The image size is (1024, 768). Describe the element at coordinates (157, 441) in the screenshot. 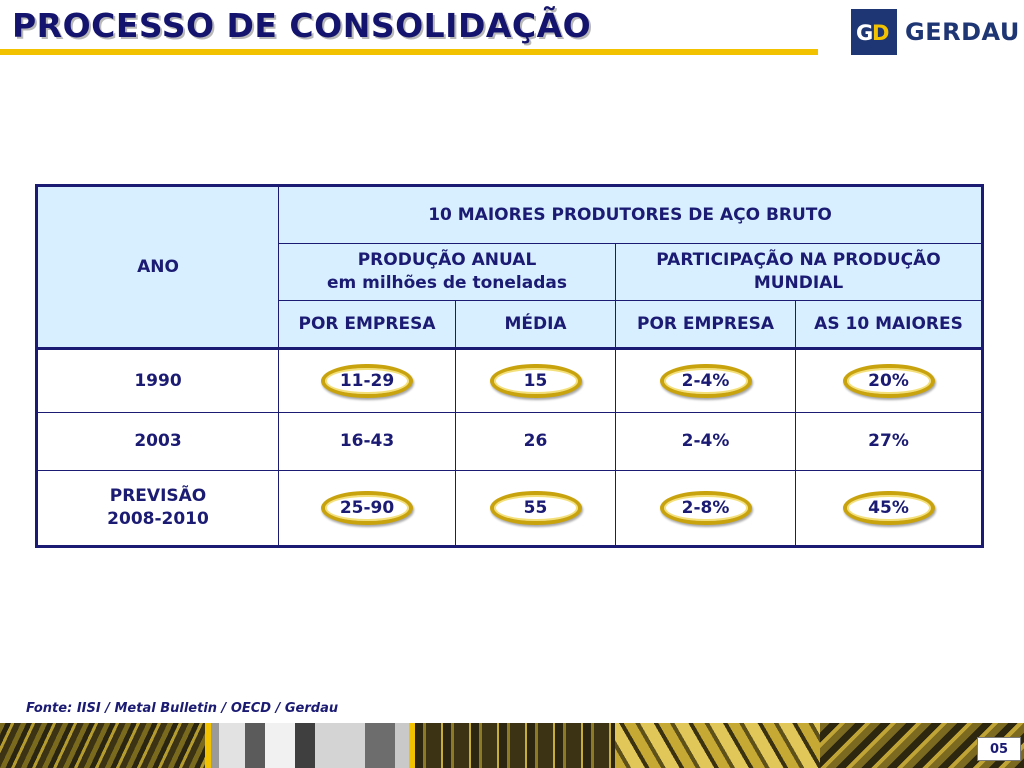

I see `year-cell: 2003` at that location.